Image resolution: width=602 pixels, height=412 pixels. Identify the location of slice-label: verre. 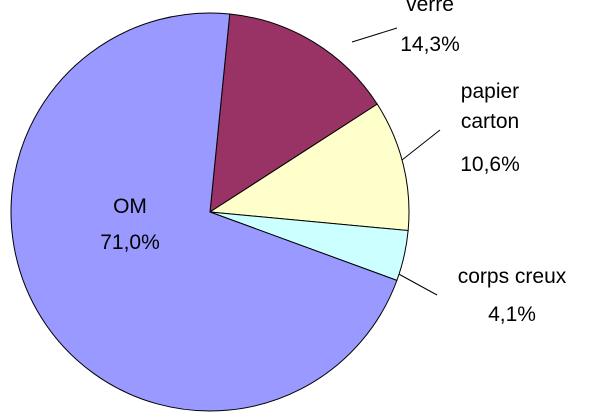
(430, 8).